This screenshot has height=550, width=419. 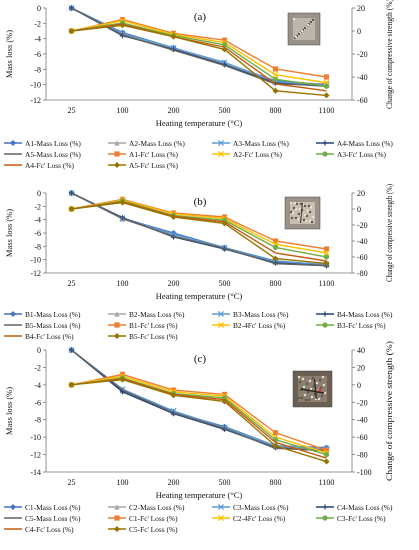 I want to click on x-tick-label: 1100, so click(x=327, y=482).